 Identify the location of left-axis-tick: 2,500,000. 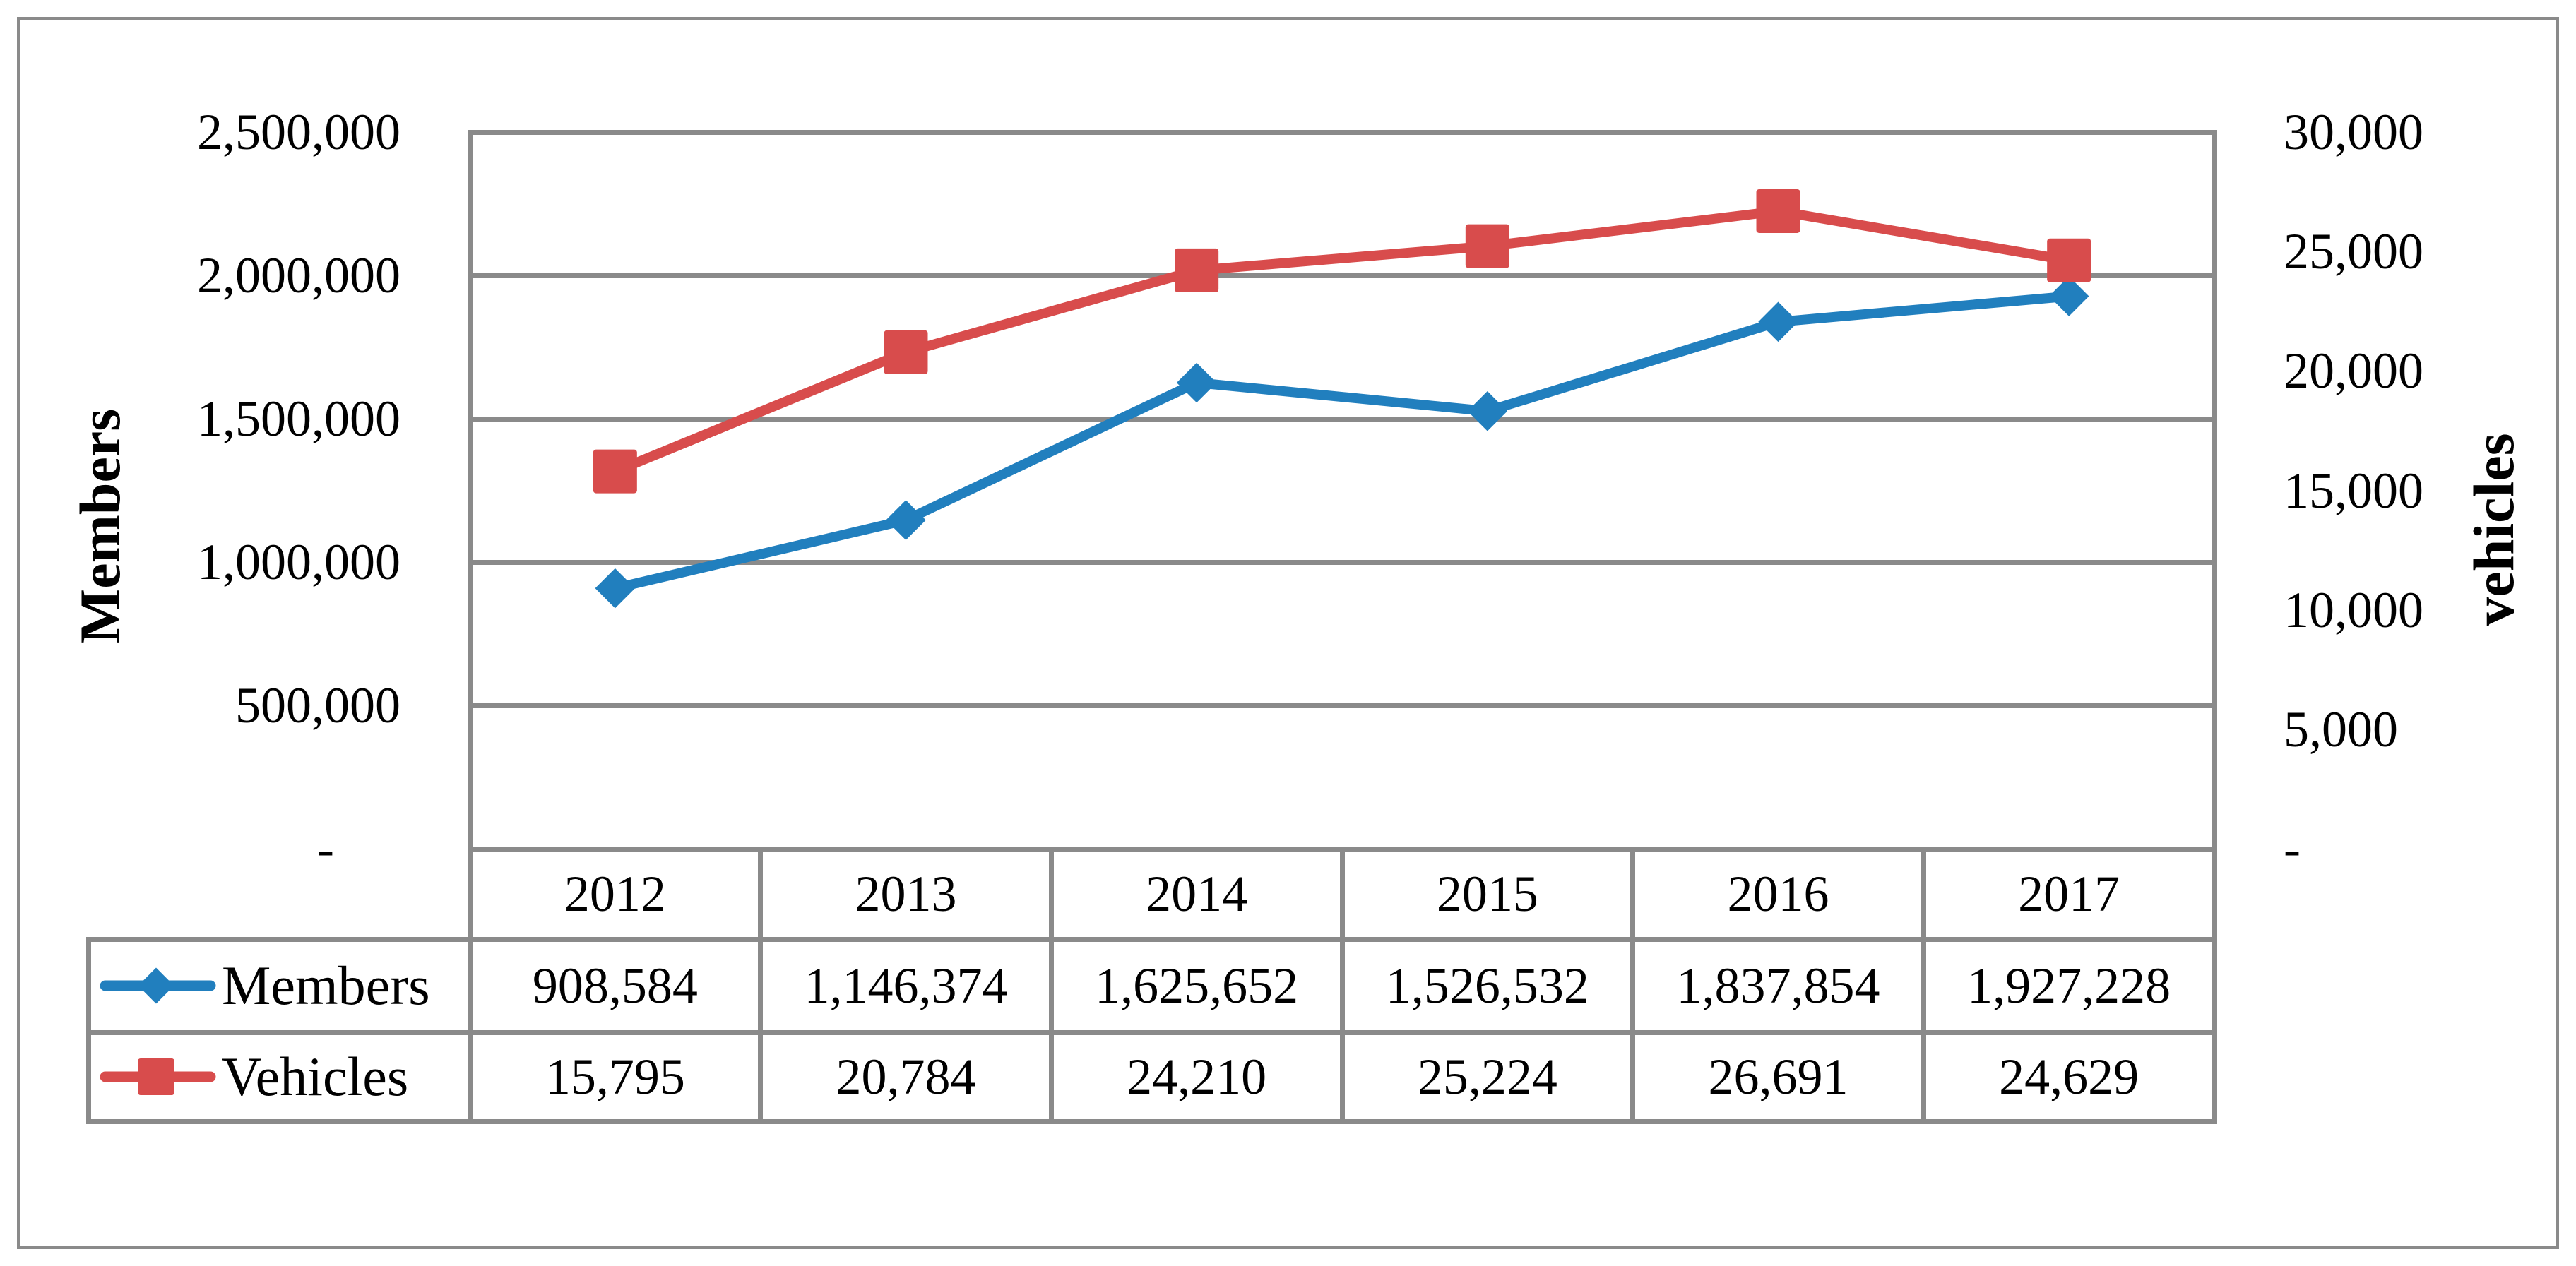
(298, 132).